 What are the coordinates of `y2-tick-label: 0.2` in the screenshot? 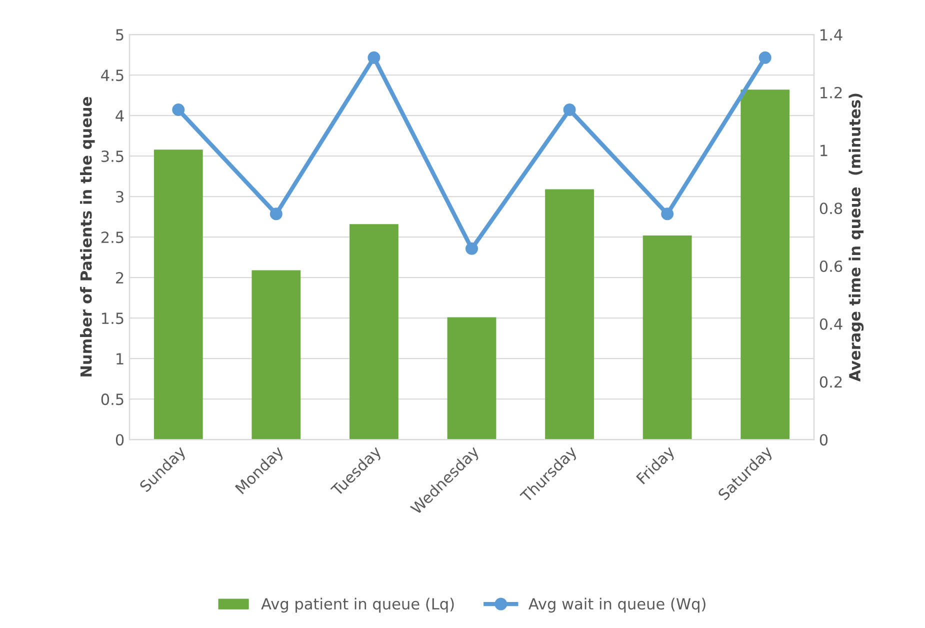 It's located at (831, 382).